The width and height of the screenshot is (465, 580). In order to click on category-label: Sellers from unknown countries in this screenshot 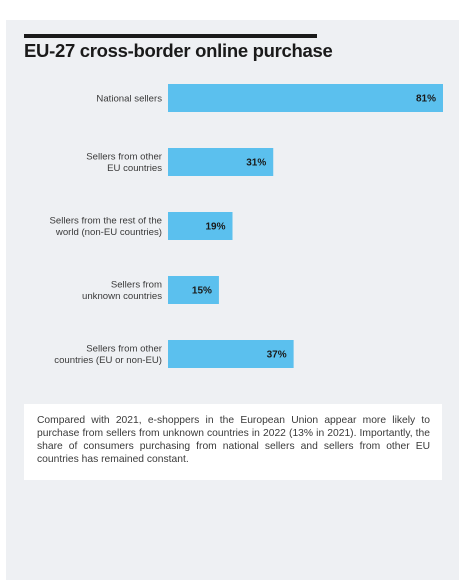, I will do `click(122, 291)`.